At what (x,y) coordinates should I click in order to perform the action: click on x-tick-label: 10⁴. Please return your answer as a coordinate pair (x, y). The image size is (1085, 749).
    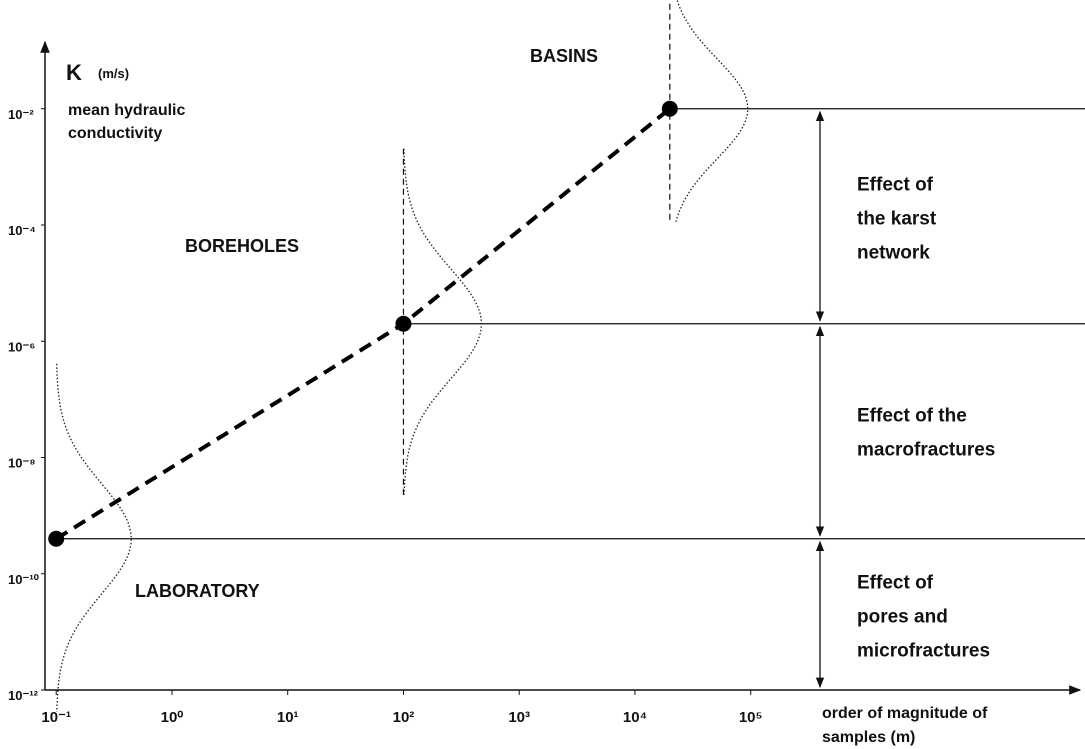
    Looking at the image, I should click on (635, 717).